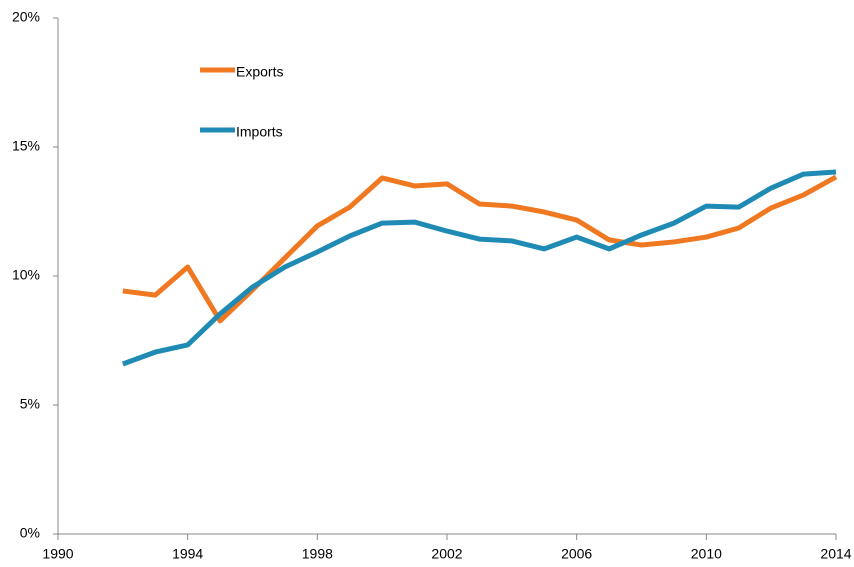  I want to click on y-tick-label: 20%, so click(26, 17).